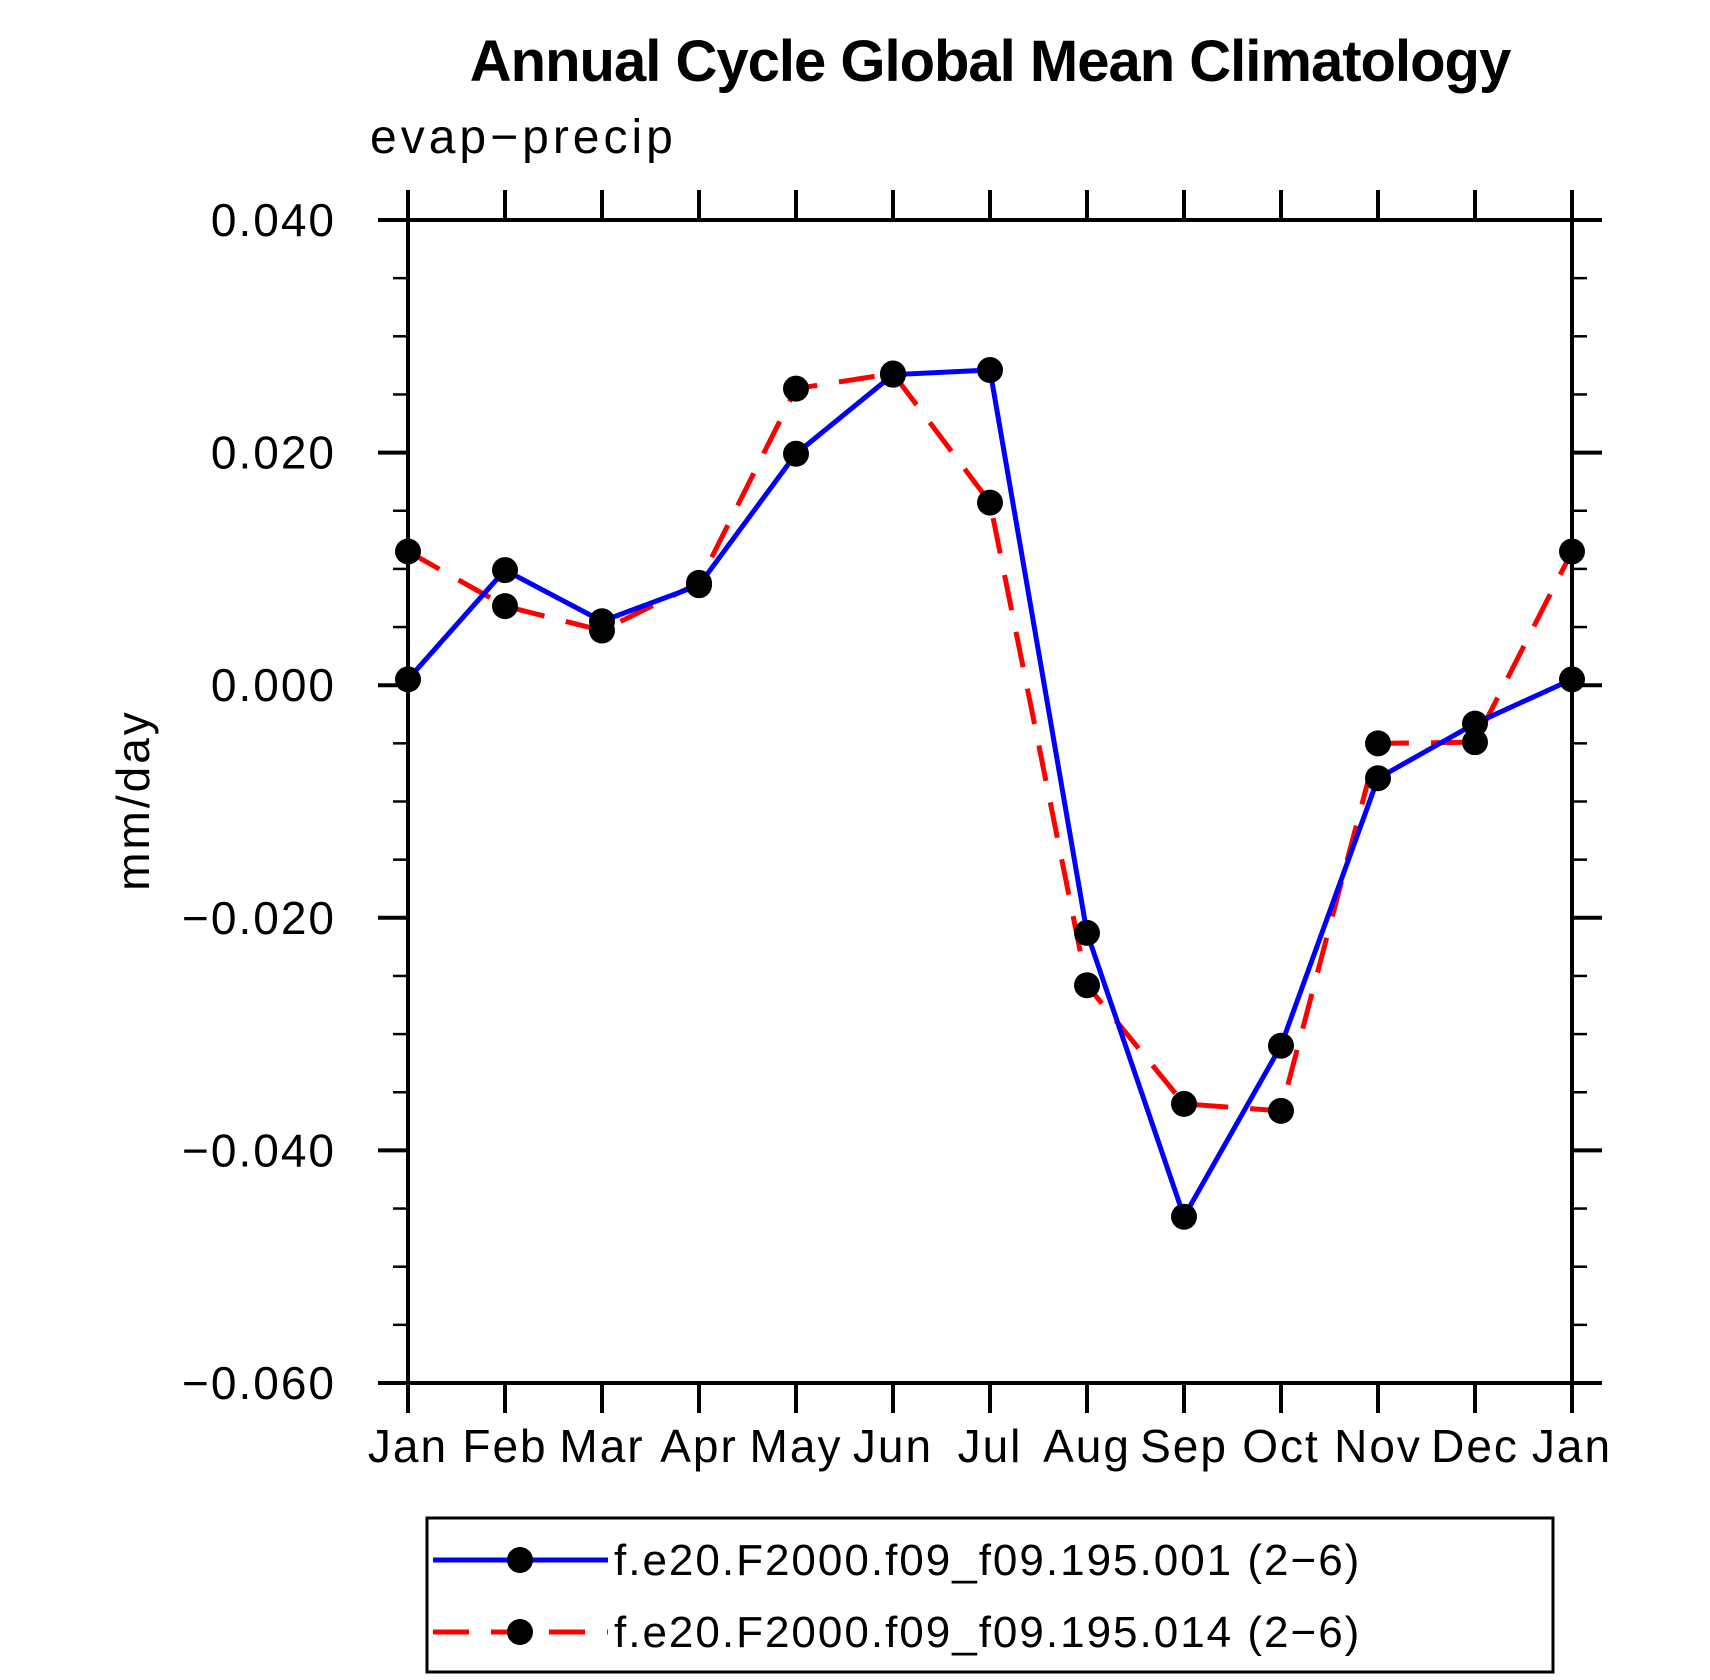  Describe the element at coordinates (987, 1632) in the screenshot. I see `legend-label: f.e20.F2000.f09_f09.195.014 (2−6)` at that location.